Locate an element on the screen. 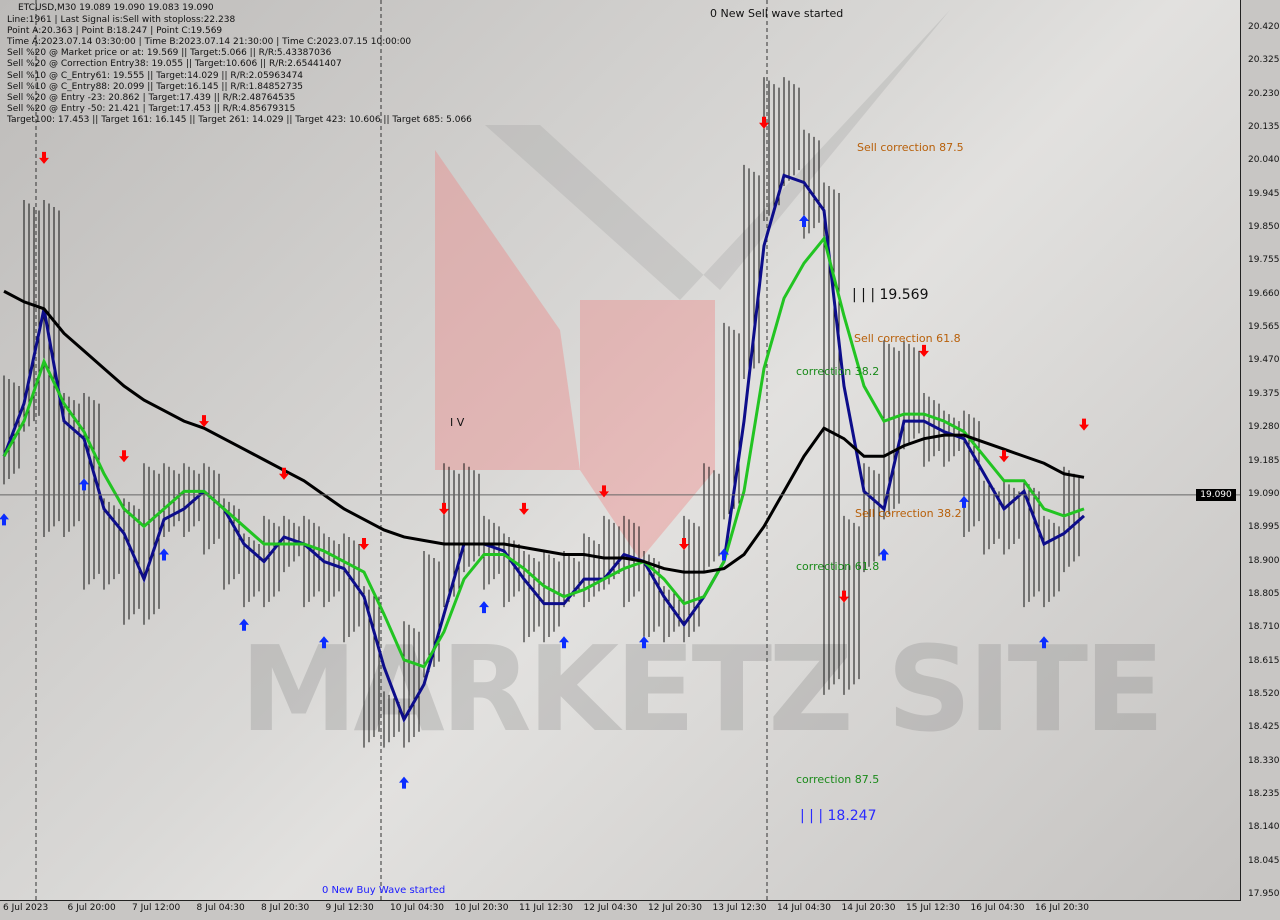  time-tick-label: 14 Jul 04:30 is located at coordinates (804, 908).